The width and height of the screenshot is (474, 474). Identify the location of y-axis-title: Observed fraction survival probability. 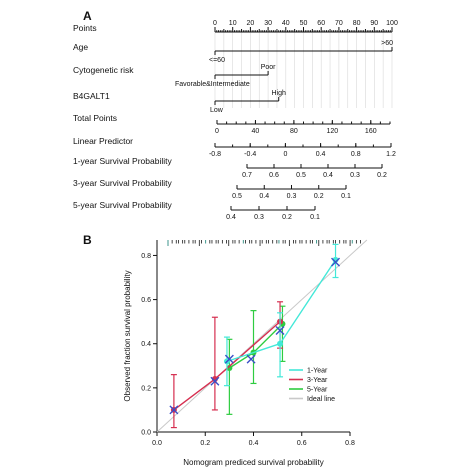
(127, 335).